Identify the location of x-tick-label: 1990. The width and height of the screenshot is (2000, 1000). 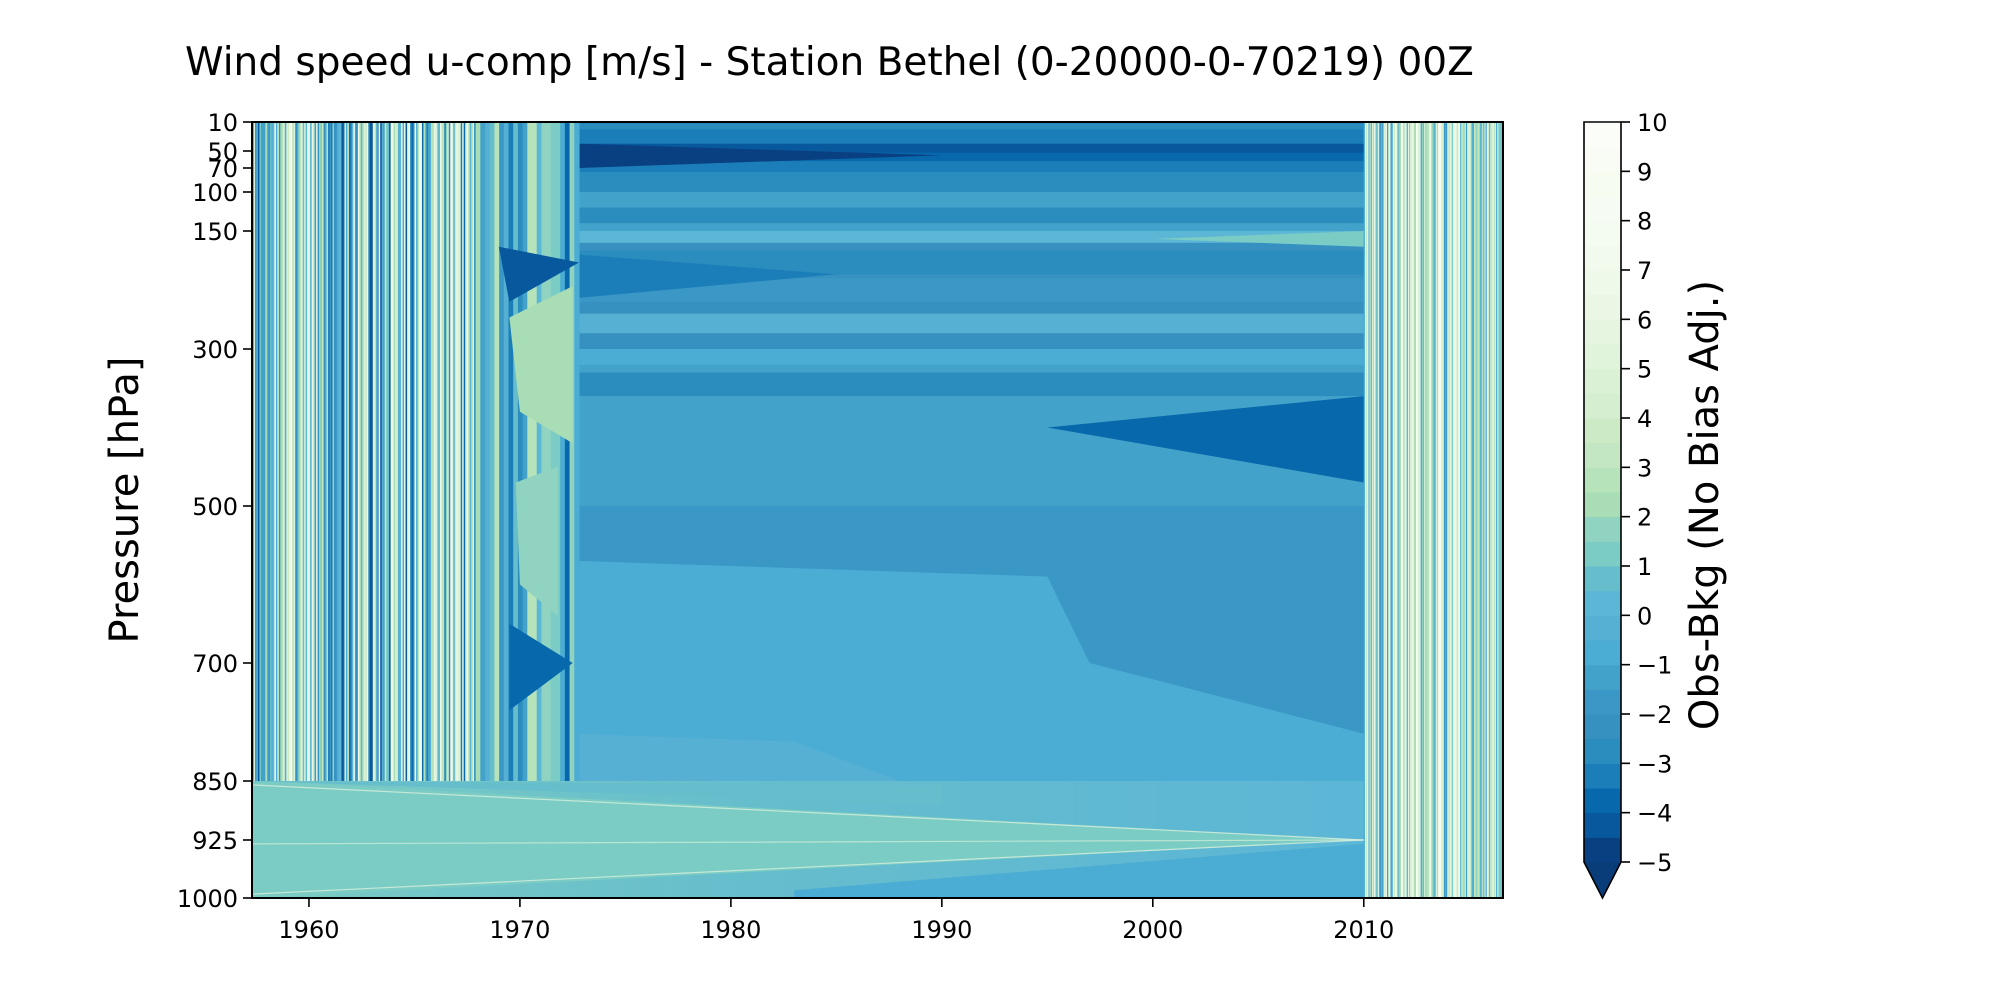
(941, 930).